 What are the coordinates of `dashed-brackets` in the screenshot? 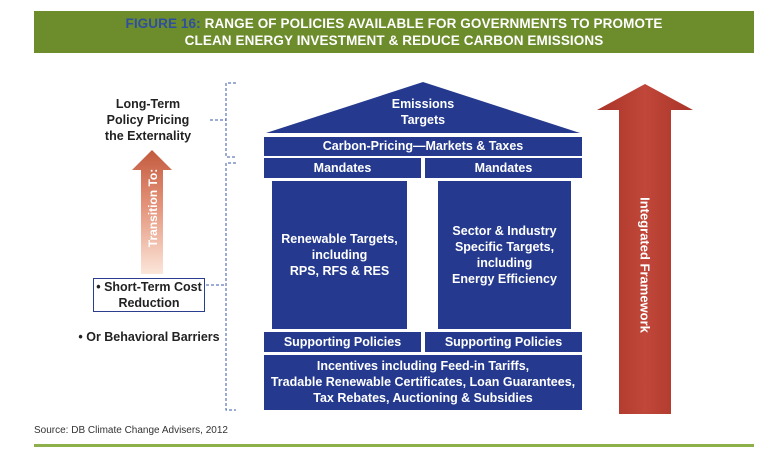 It's located at (221, 246).